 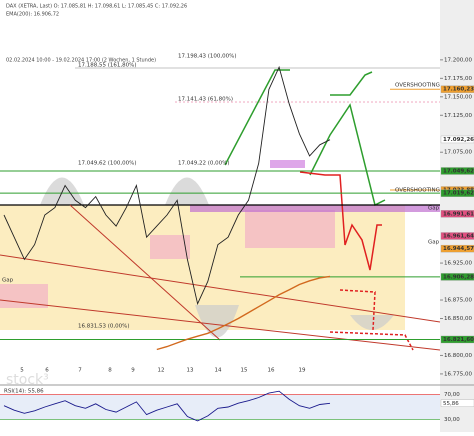 What do you see at coordinates (27, 380) in the screenshot?
I see `watermark: stock³` at bounding box center [27, 380].